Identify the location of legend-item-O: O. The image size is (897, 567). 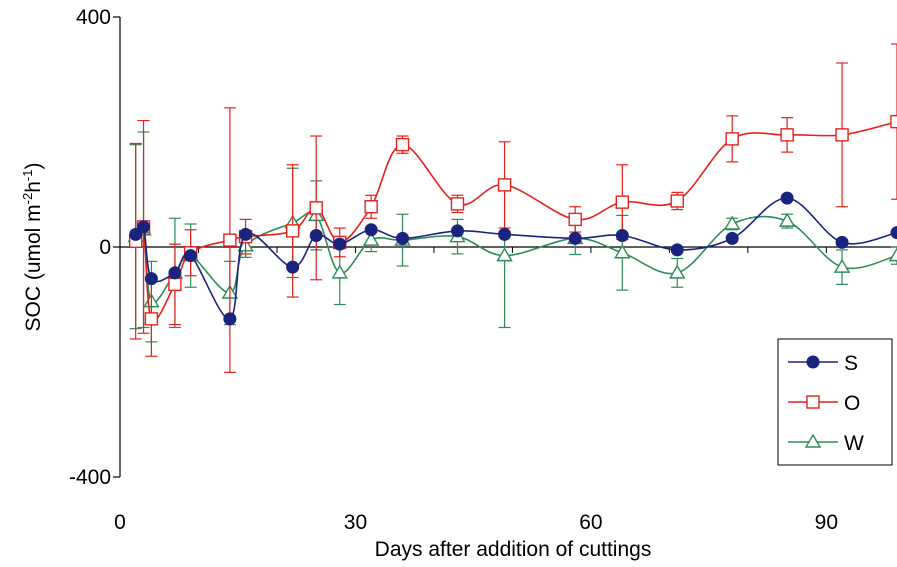
(824, 403).